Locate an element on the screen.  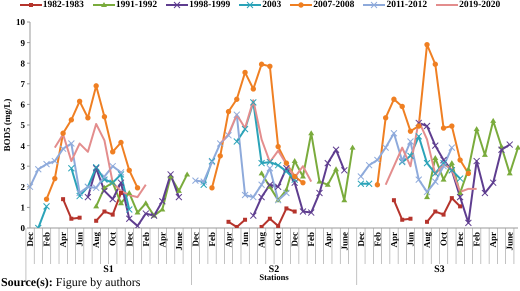
text: S2 is located at coordinates (274, 269).